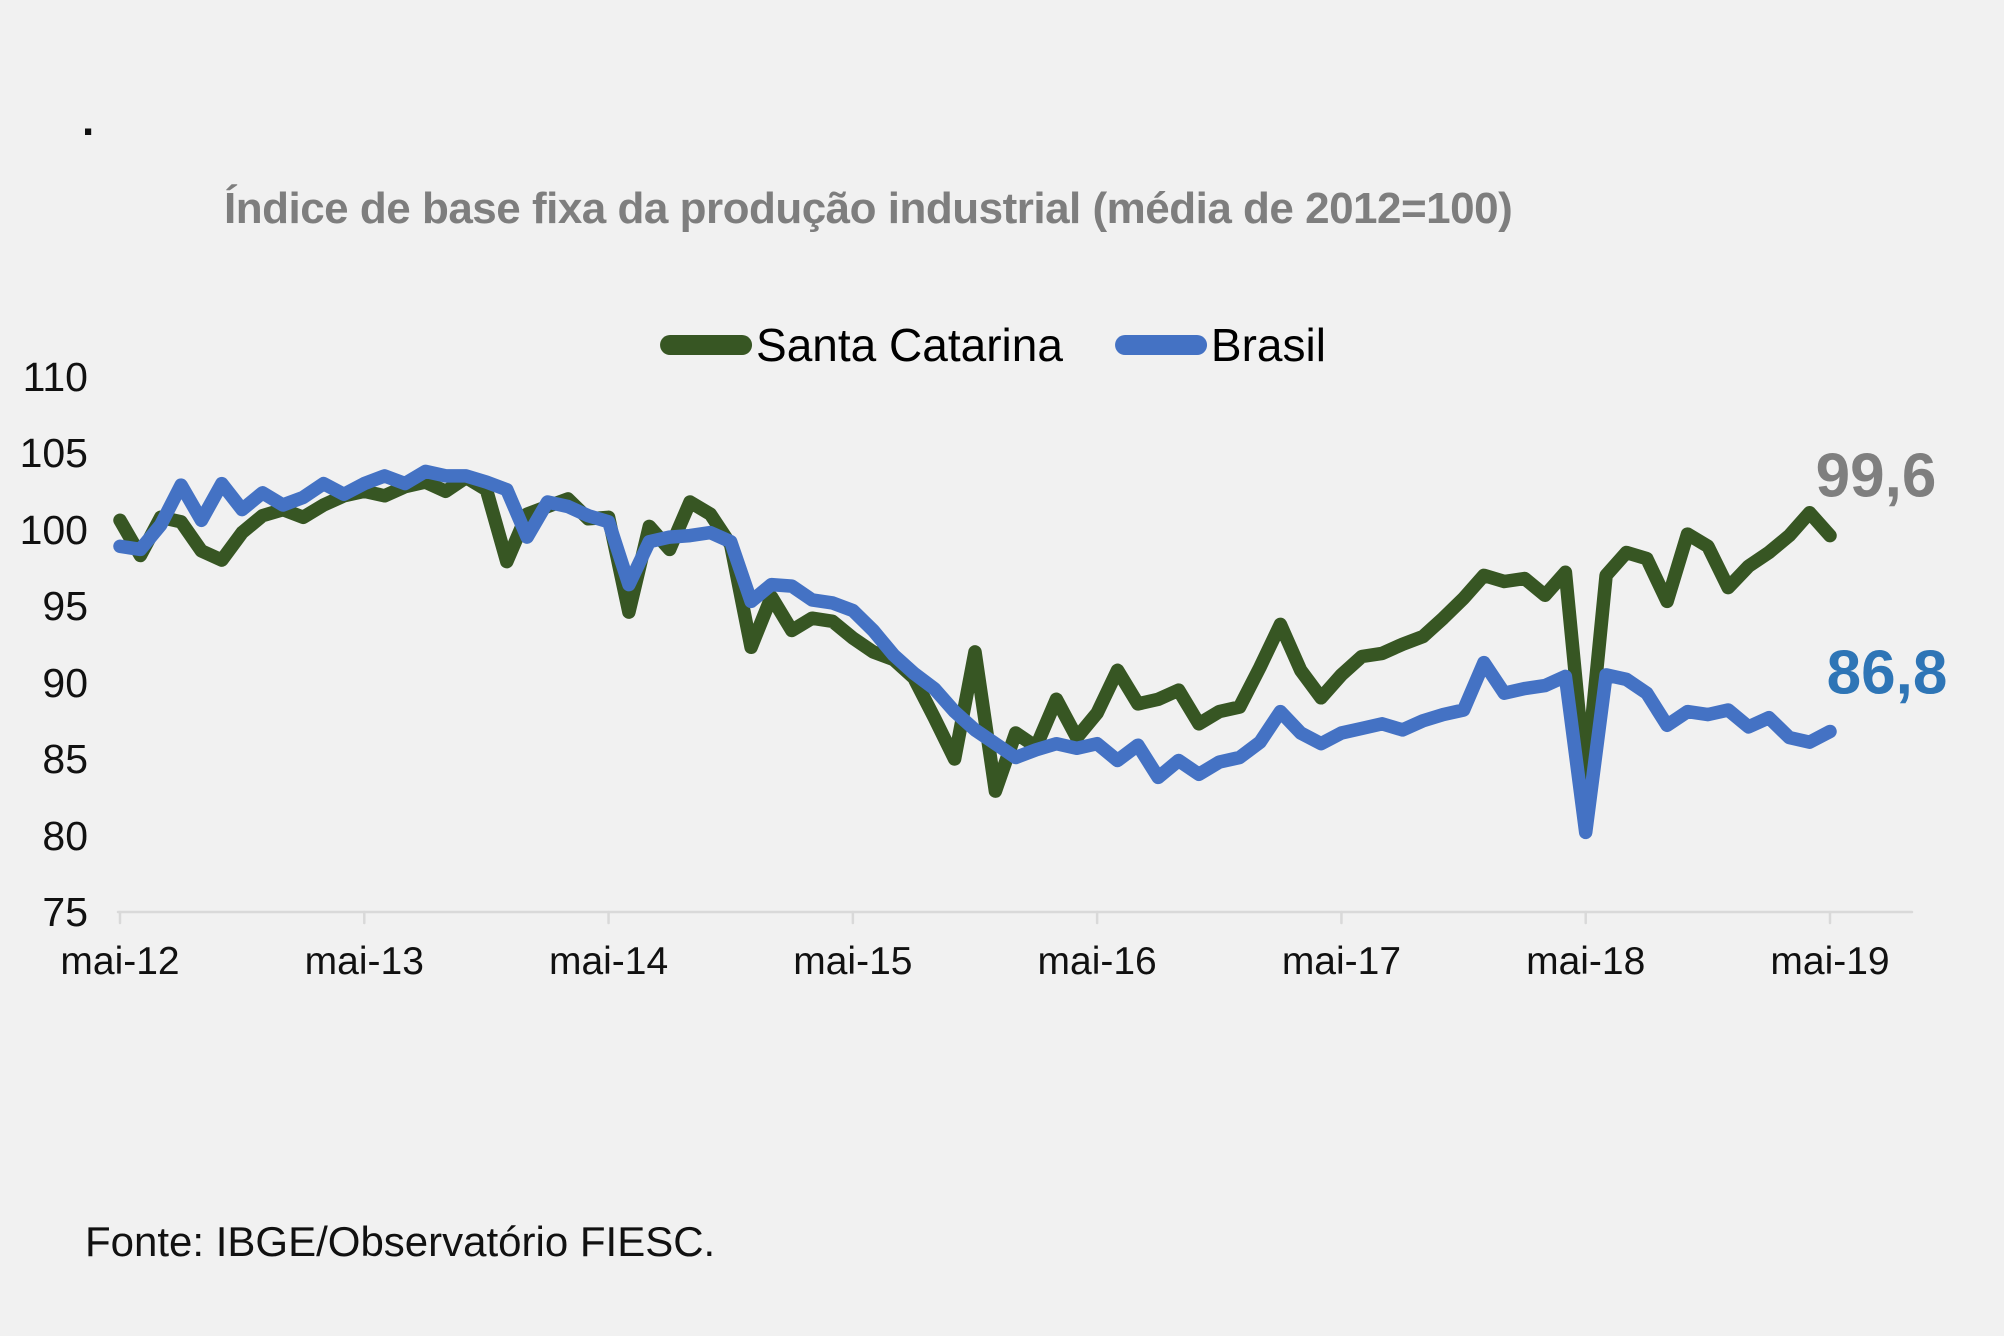 This screenshot has height=1336, width=2004. Describe the element at coordinates (364, 961) in the screenshot. I see `x-axis-label-mai-13: mai-13` at that location.